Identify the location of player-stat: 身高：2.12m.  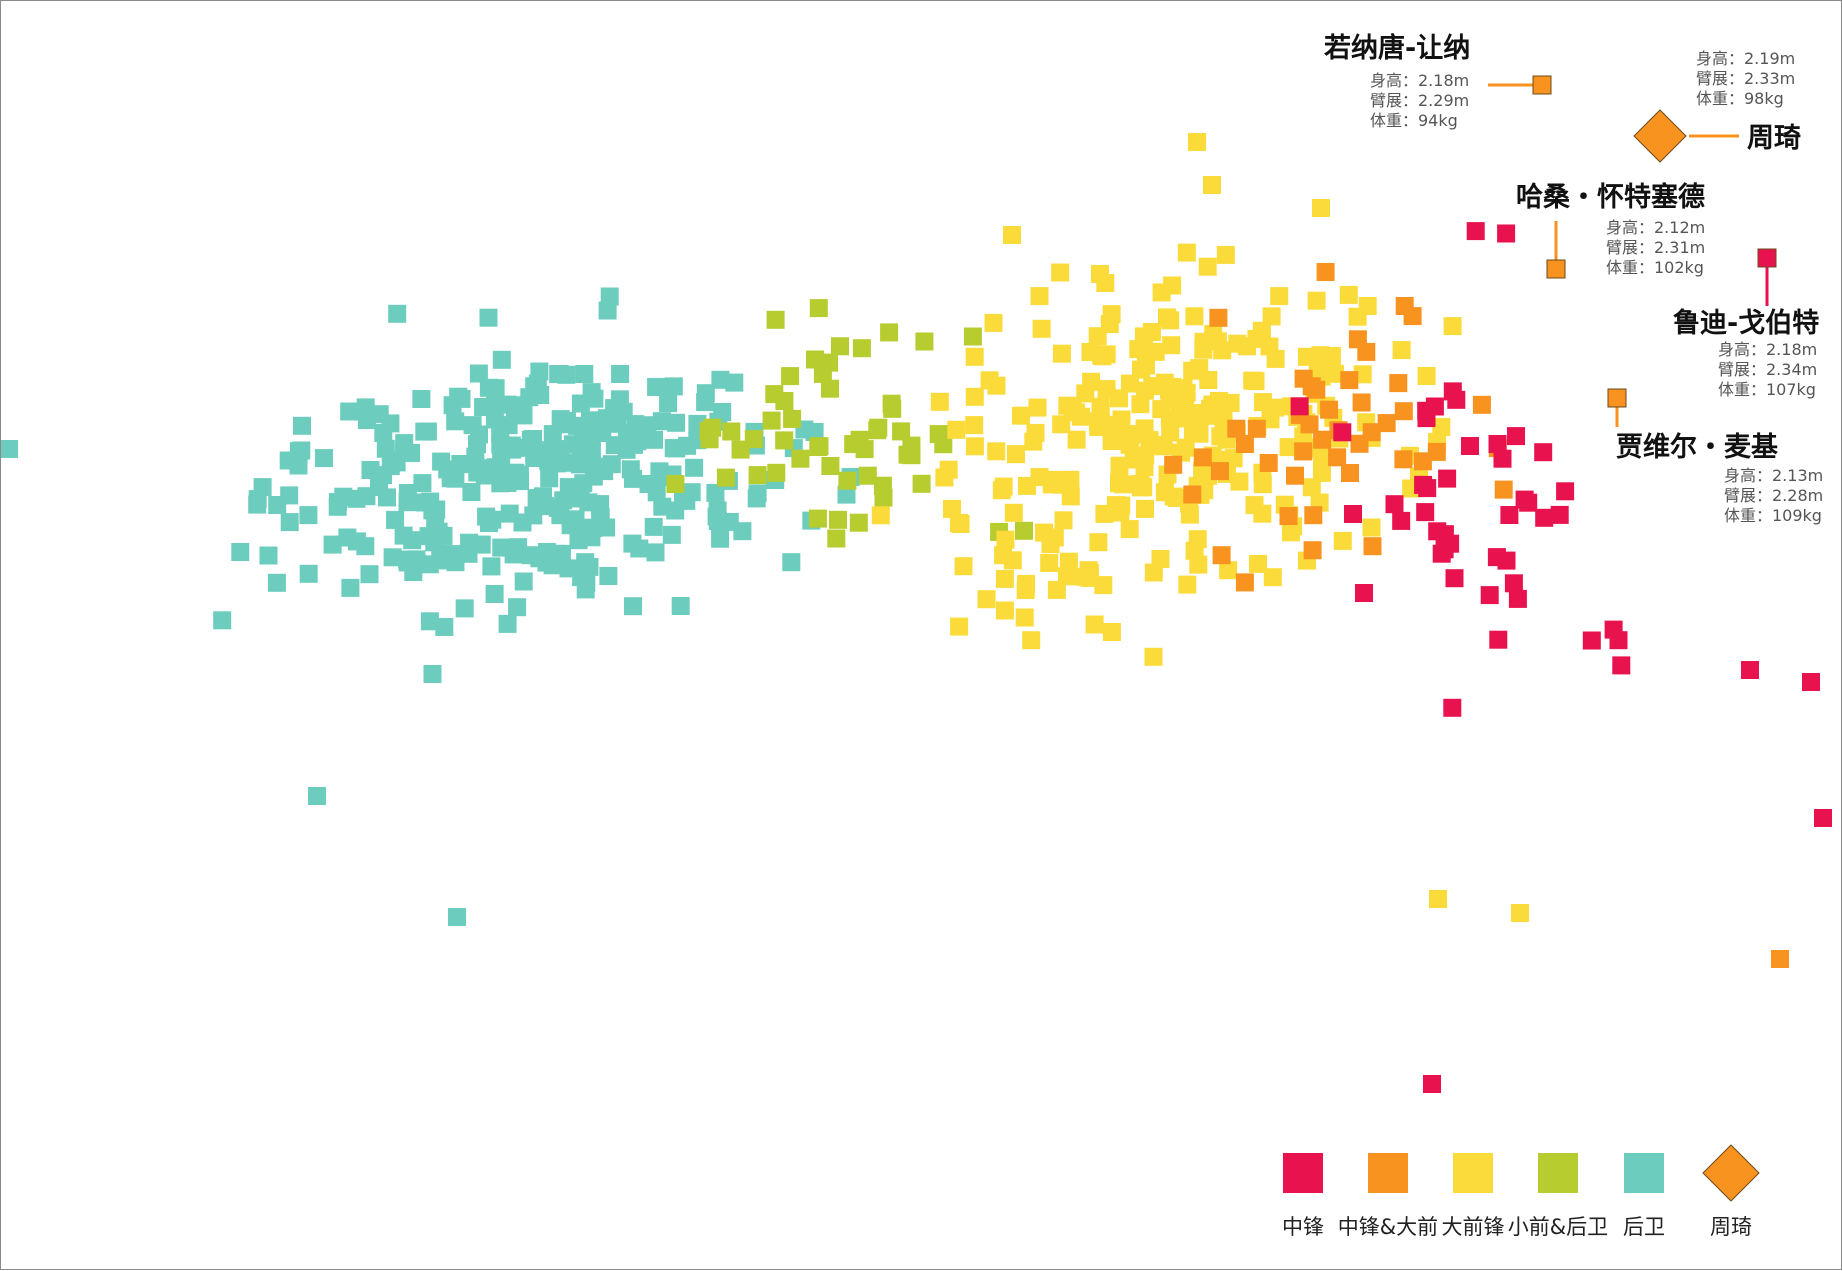
(1655, 227).